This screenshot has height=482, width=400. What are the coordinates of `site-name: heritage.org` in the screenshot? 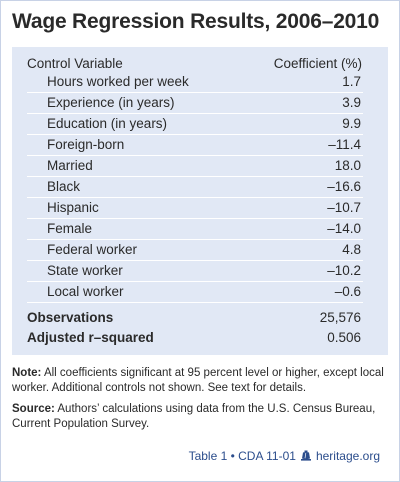 It's located at (347, 456).